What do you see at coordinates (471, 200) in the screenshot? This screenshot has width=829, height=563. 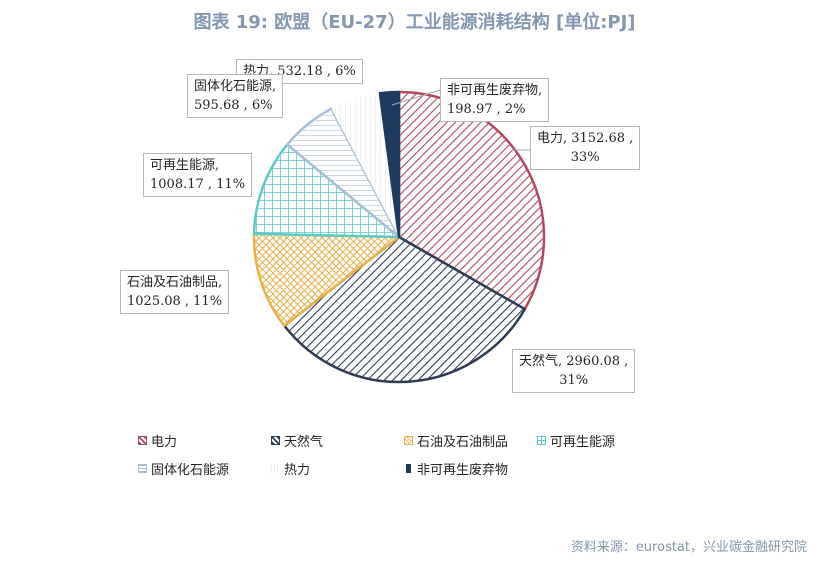 I see `pie-slice-electricity` at bounding box center [471, 200].